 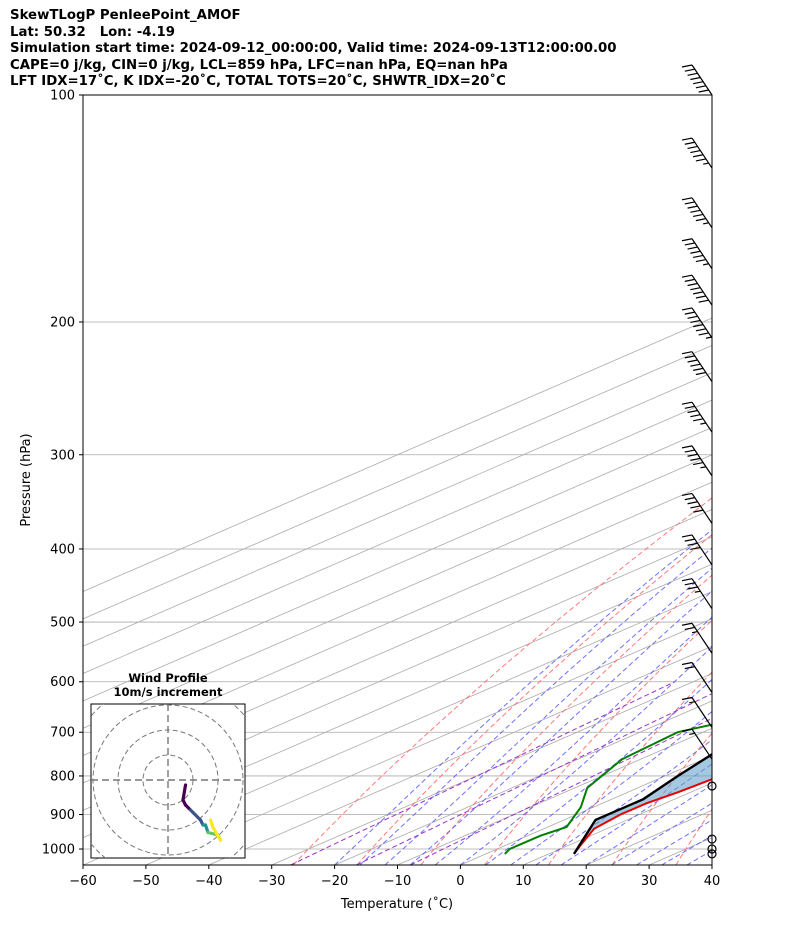 What do you see at coordinates (649, 881) in the screenshot?
I see `x-tick-label: 30` at bounding box center [649, 881].